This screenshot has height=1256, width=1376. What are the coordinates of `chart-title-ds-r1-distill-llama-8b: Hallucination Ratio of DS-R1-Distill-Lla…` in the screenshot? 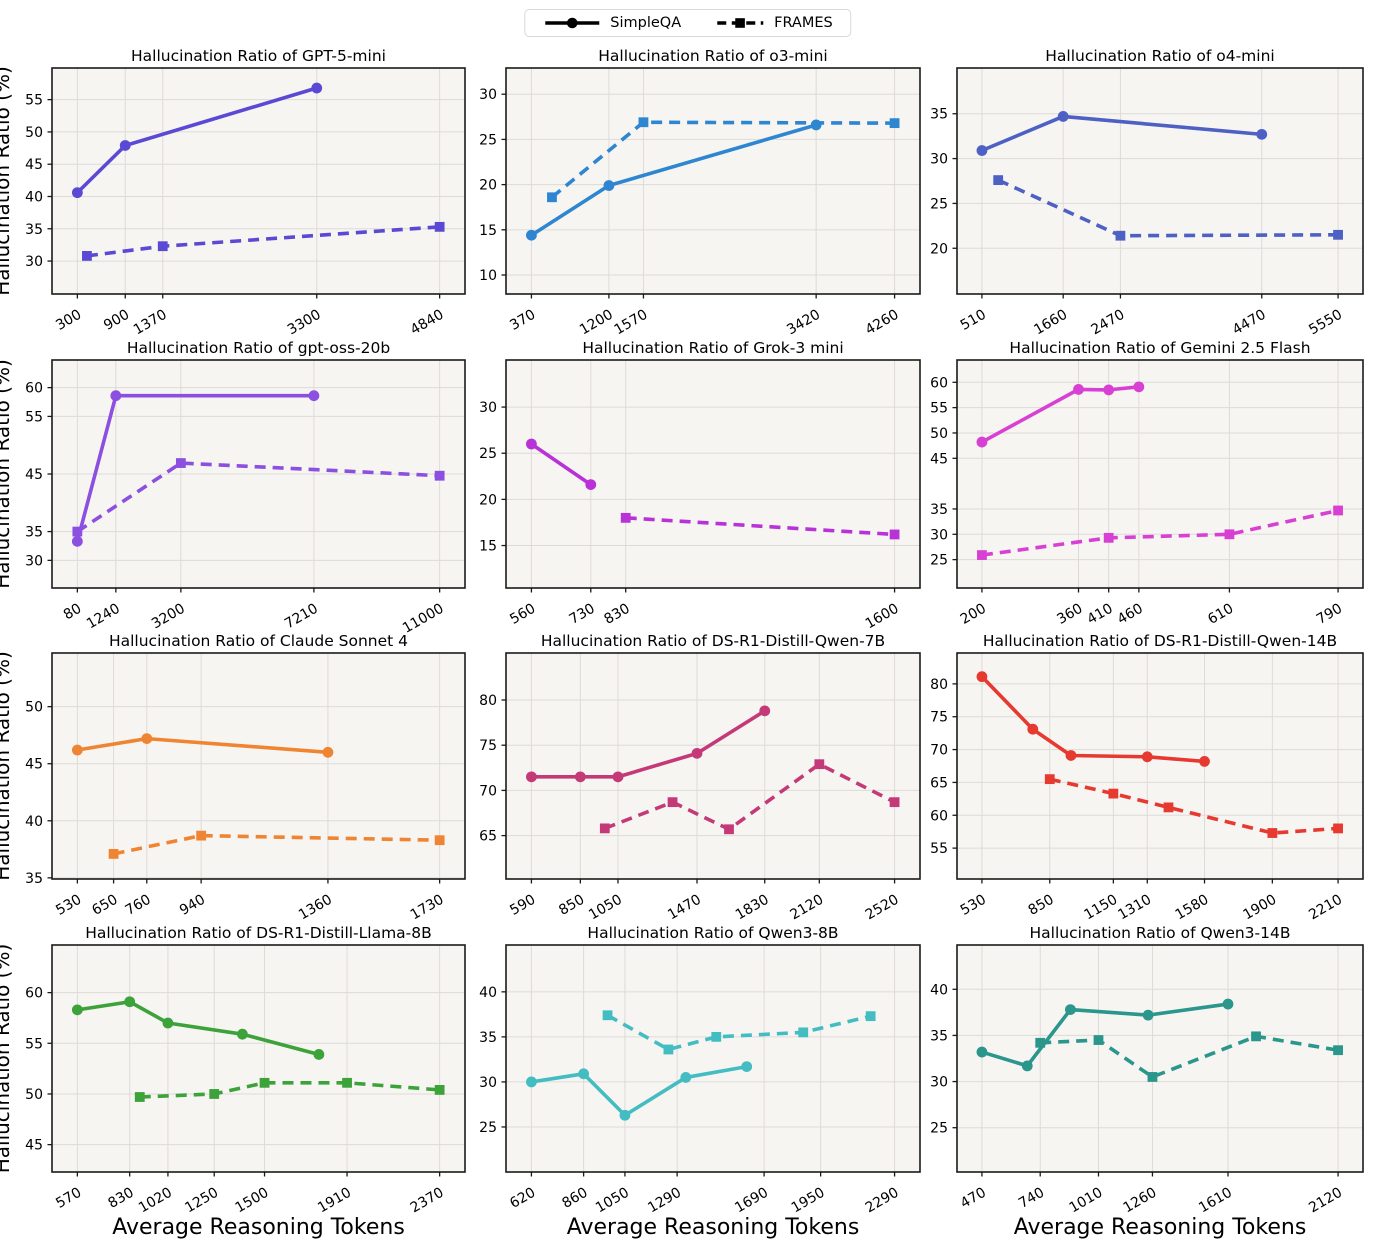 It's located at (258, 933).